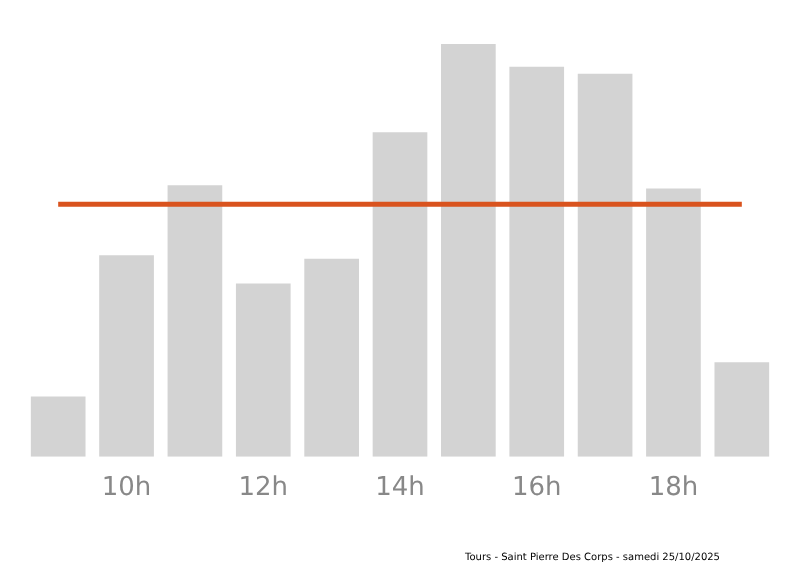 Image resolution: width=800 pixels, height=572 pixels. What do you see at coordinates (673, 488) in the screenshot?
I see `x-tick-label: 18h` at bounding box center [673, 488].